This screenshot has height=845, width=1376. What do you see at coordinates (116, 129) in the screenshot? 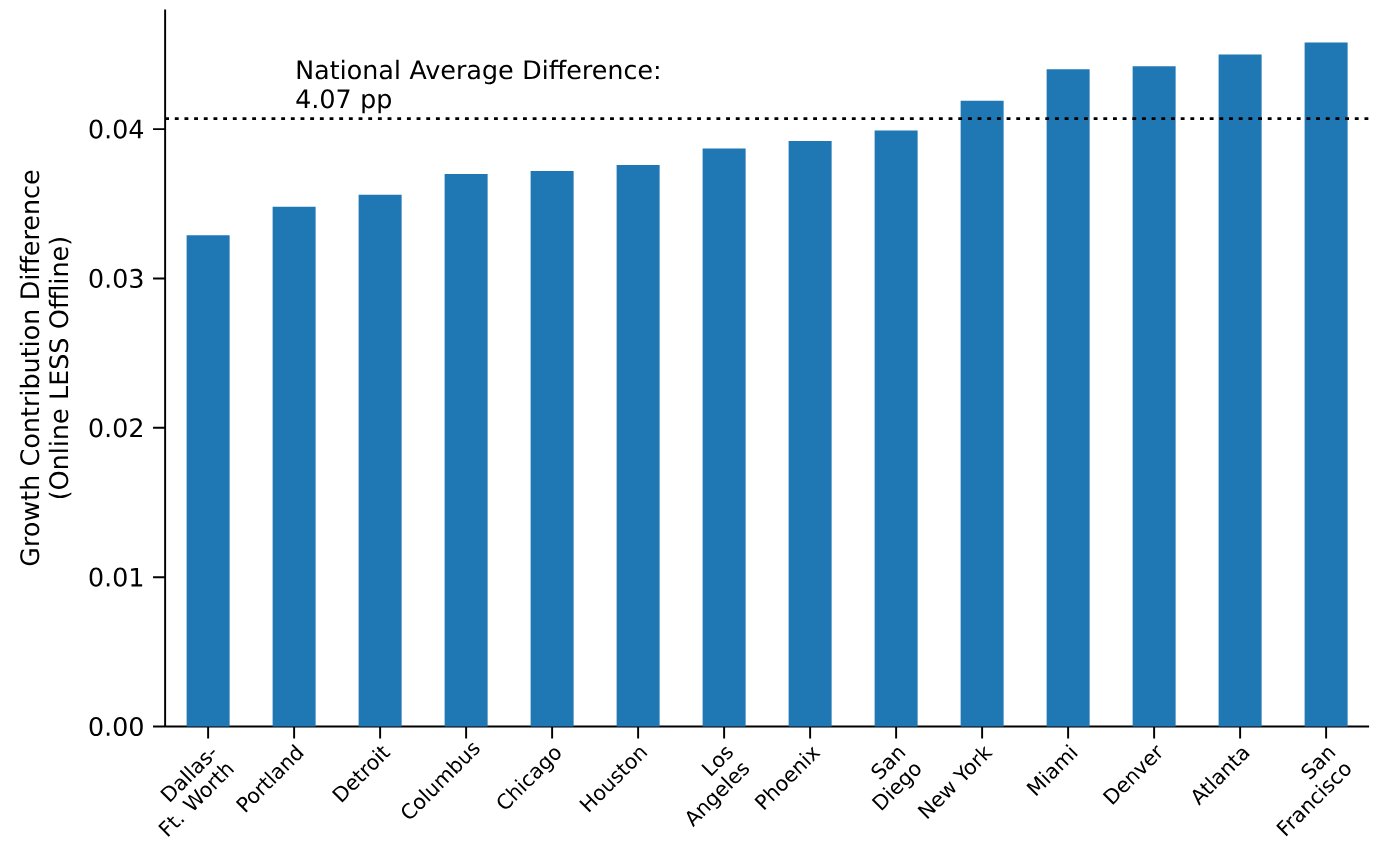
I see `y-tick-label: 0.04` at bounding box center [116, 129].